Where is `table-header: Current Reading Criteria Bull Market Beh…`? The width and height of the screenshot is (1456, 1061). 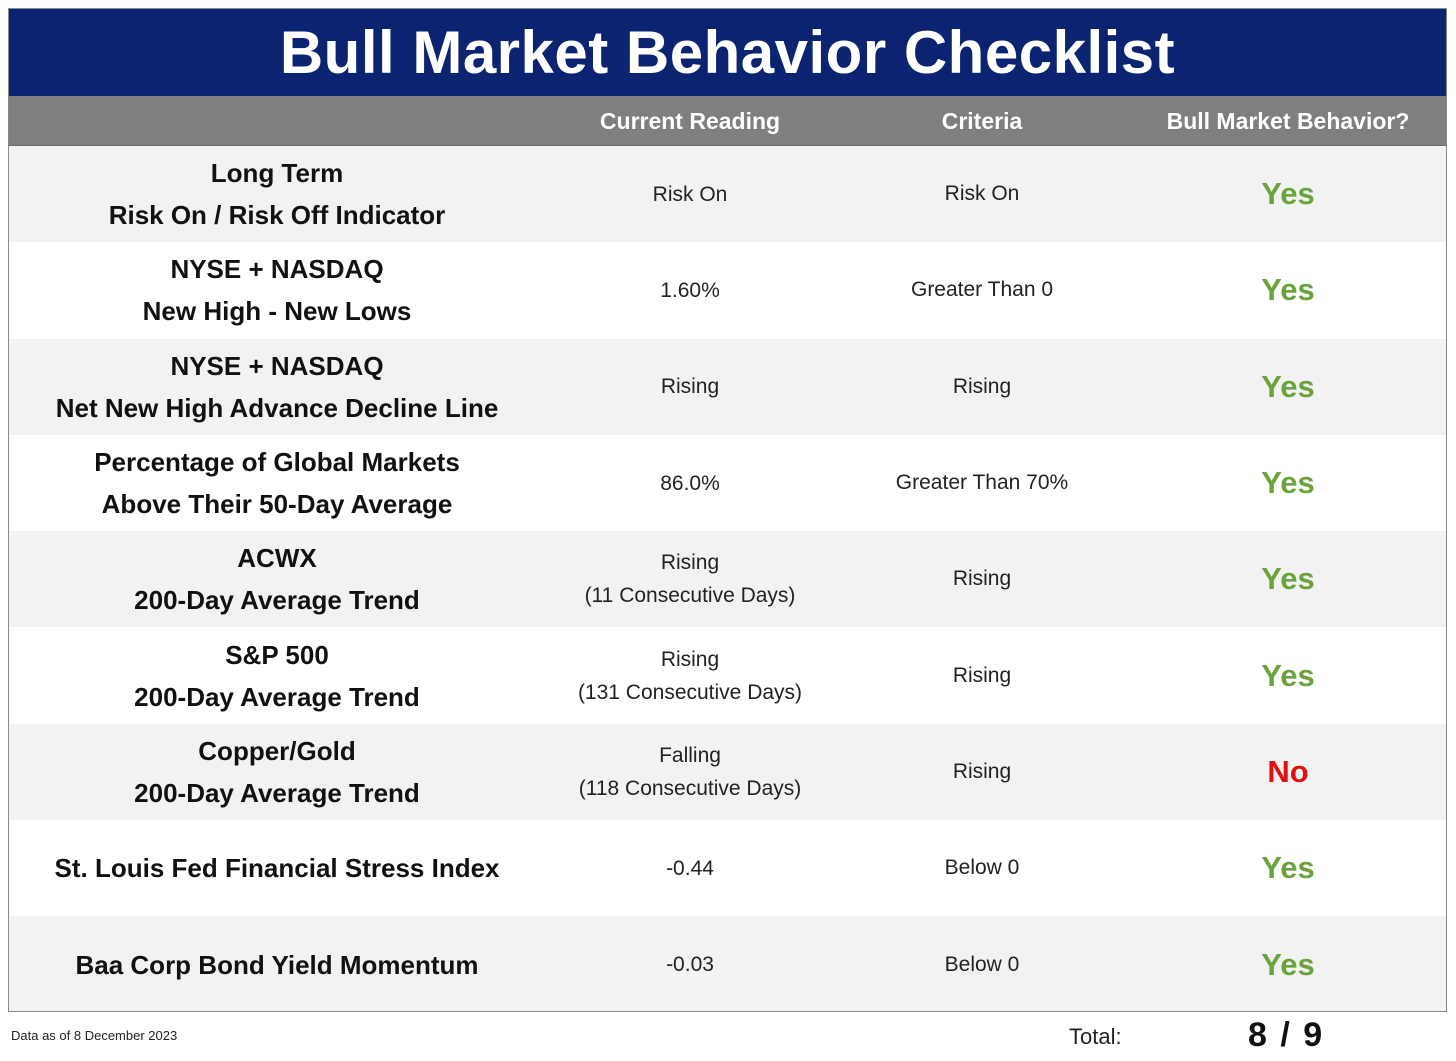 table-header: Current Reading Criteria Bull Market Beh… is located at coordinates (727, 121).